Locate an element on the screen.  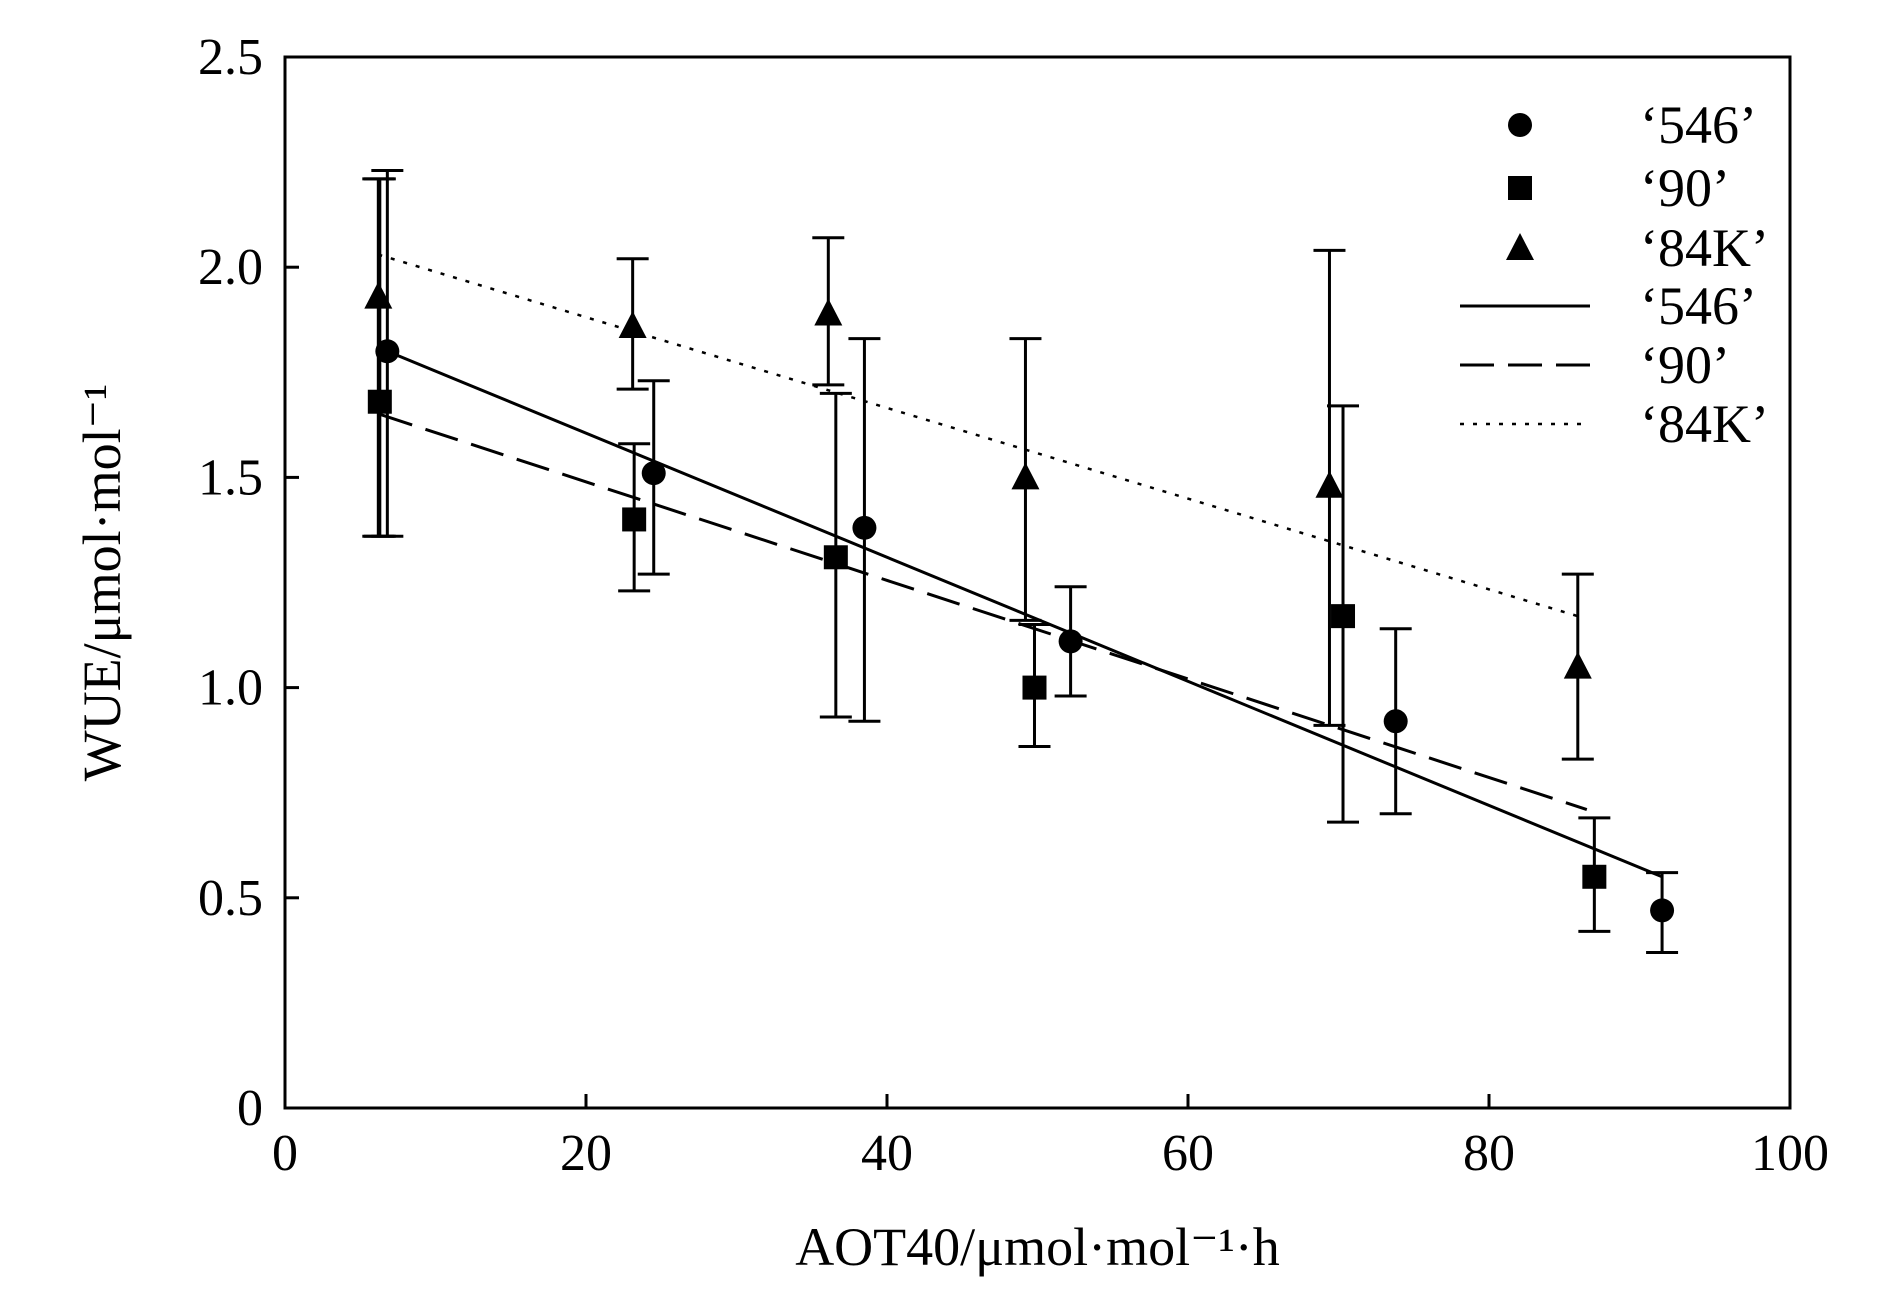
legend-marker-triangle is located at coordinates (1520, 246).